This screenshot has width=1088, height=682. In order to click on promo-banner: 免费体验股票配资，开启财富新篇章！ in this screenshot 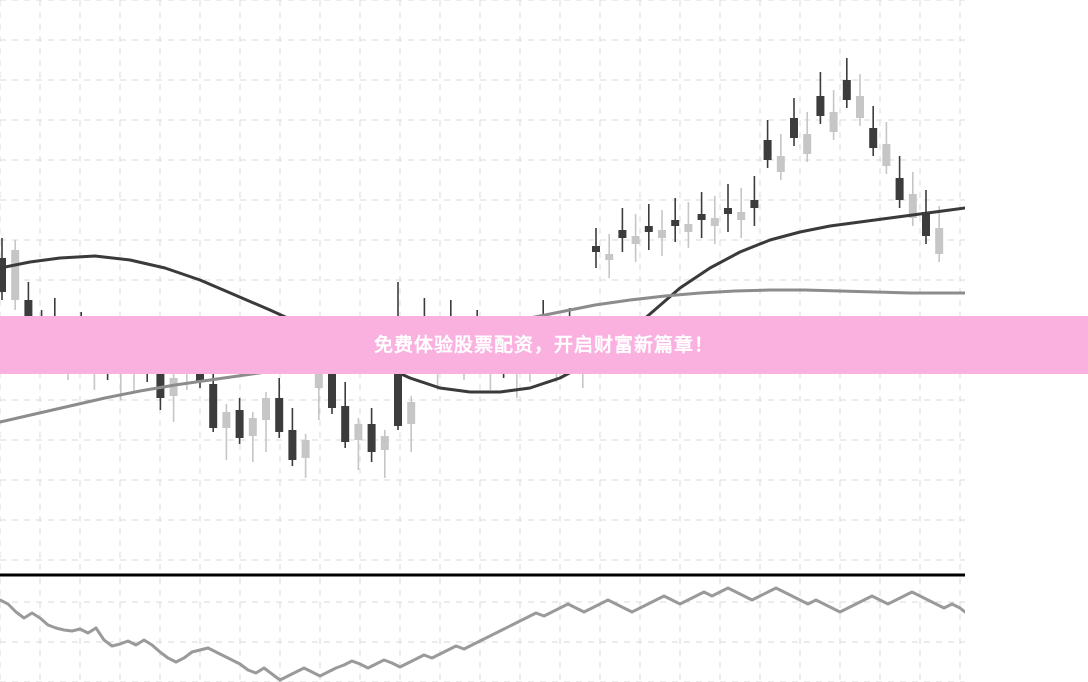, I will do `click(544, 345)`.